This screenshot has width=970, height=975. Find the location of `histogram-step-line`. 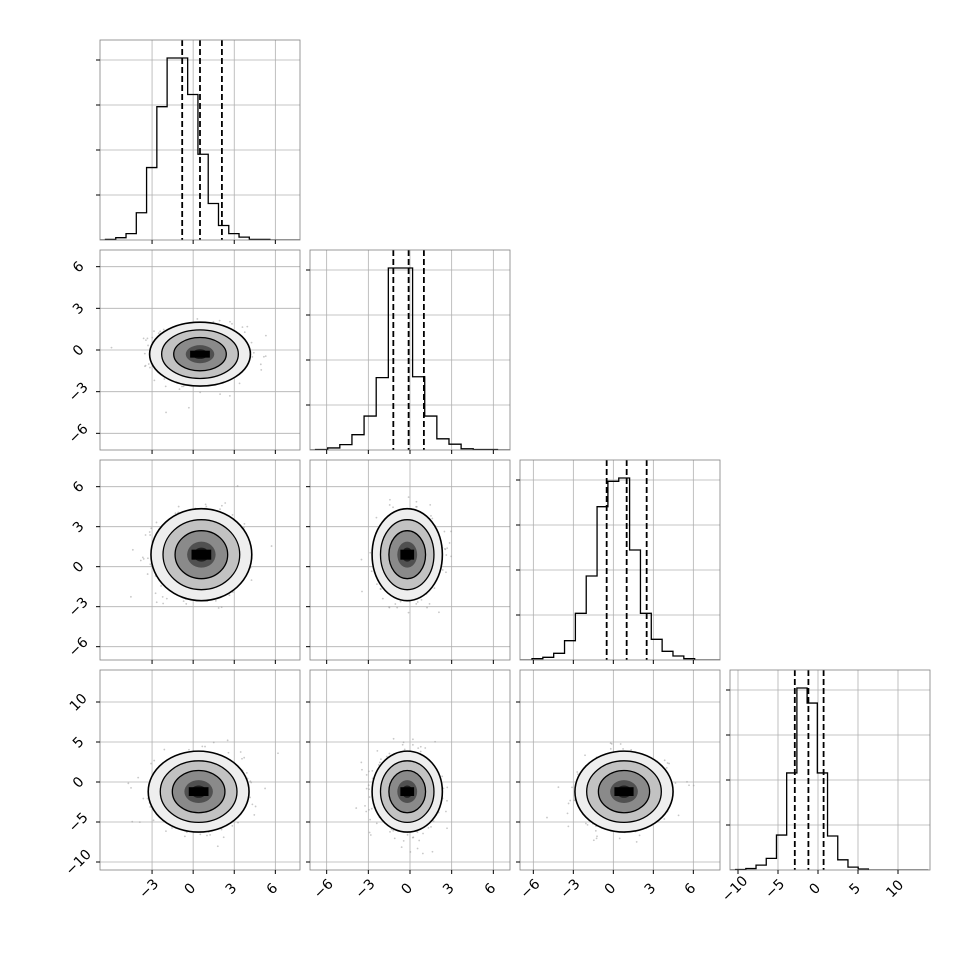

histogram-step-line is located at coordinates (620, 568).